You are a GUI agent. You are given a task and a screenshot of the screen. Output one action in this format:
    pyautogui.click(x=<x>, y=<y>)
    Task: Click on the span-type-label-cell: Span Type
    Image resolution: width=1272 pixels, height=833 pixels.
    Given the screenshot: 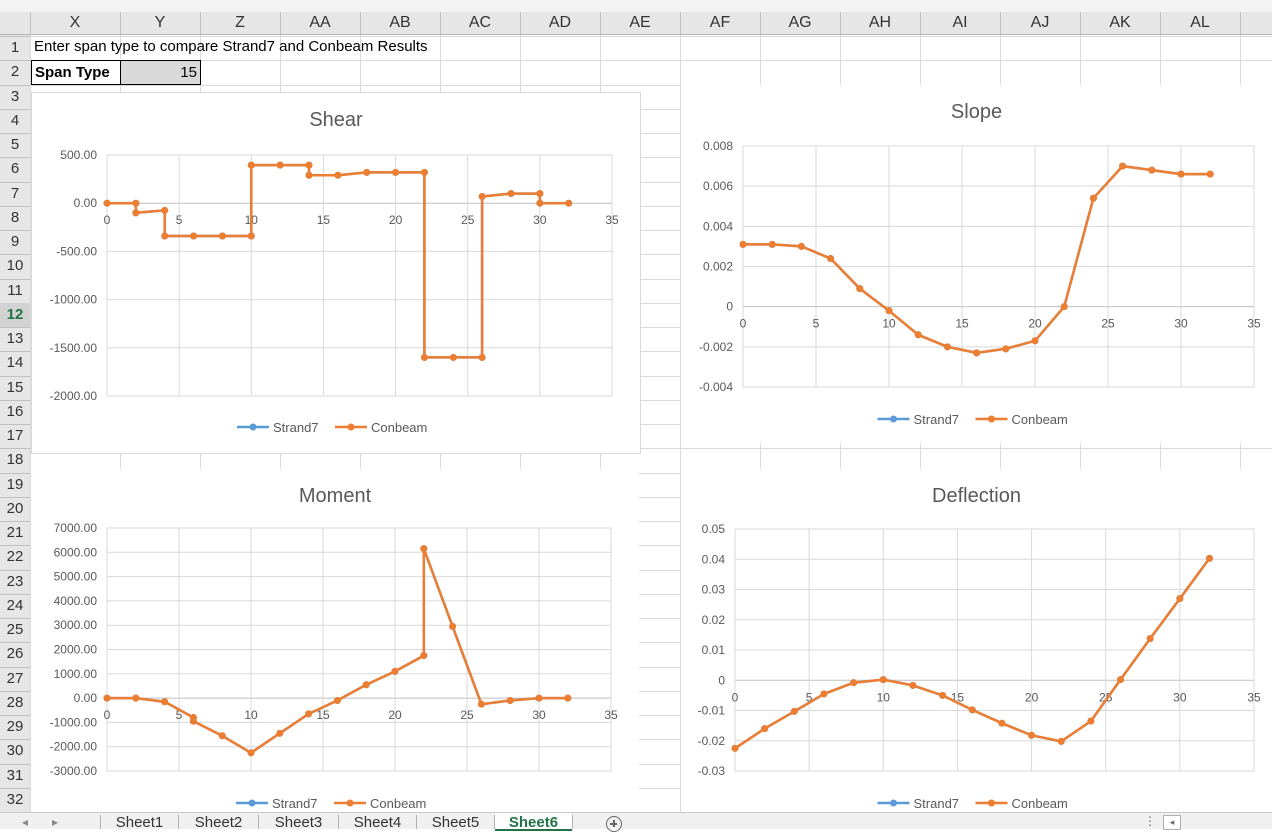 What is the action you would take?
    pyautogui.click(x=77, y=72)
    